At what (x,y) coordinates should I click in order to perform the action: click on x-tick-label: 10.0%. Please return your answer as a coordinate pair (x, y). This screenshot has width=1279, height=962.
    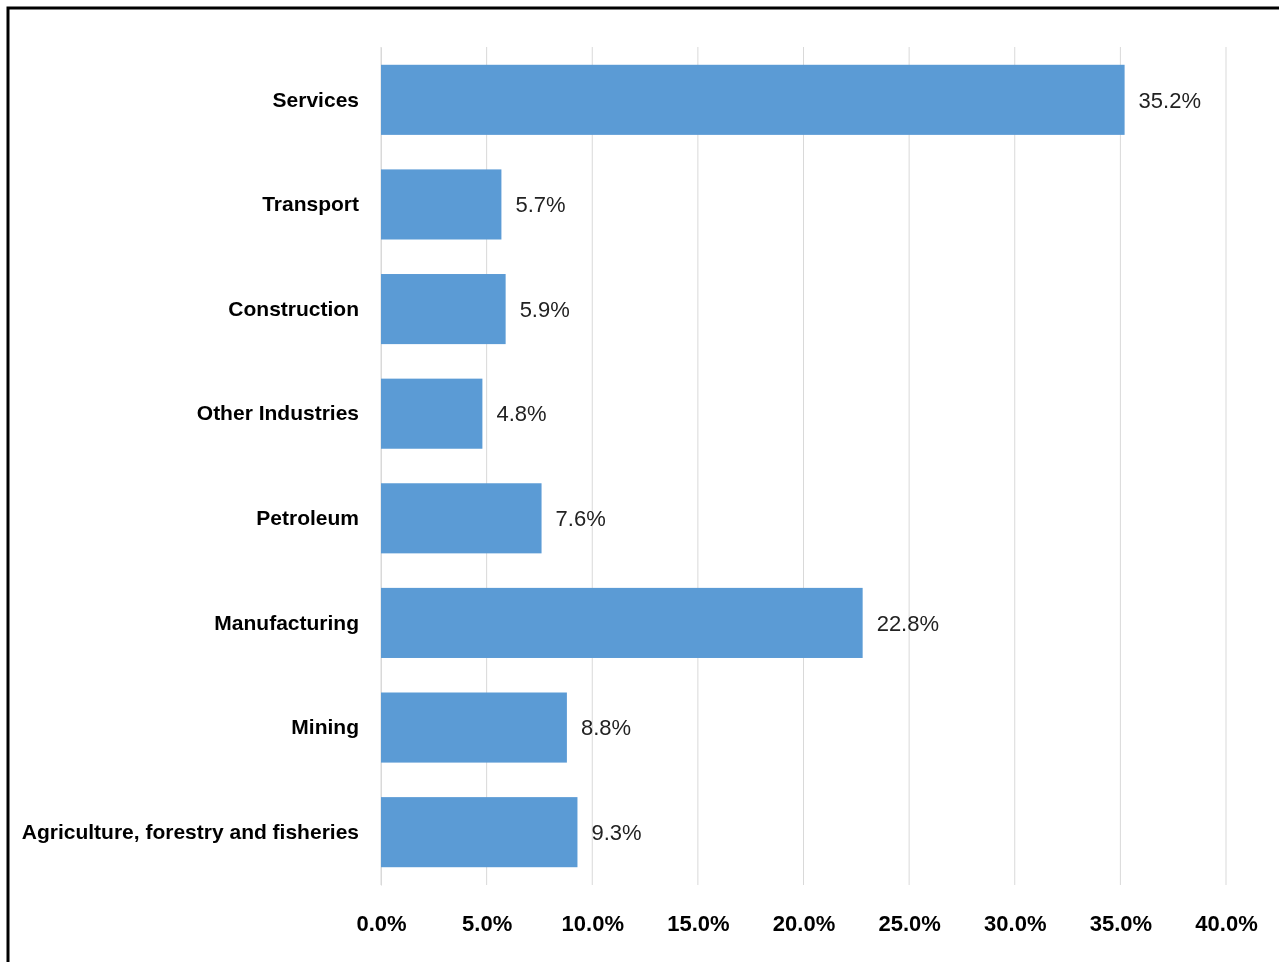
    Looking at the image, I should click on (592, 923).